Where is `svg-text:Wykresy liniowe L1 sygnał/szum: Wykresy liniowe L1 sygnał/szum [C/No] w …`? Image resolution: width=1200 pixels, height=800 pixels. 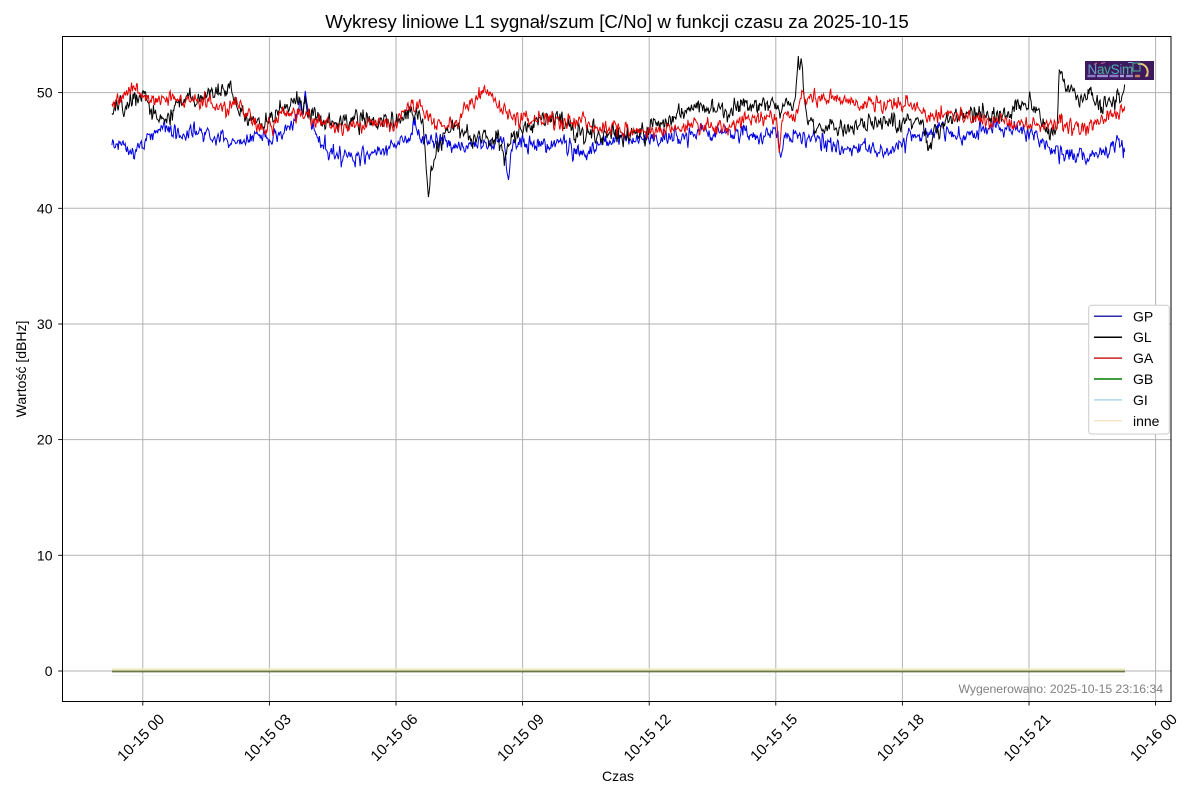
svg-text:Wykresy liniowe L1 sygnał/szum: Wykresy liniowe L1 sygnał/szum [C/No] w … is located at coordinates (617, 21).